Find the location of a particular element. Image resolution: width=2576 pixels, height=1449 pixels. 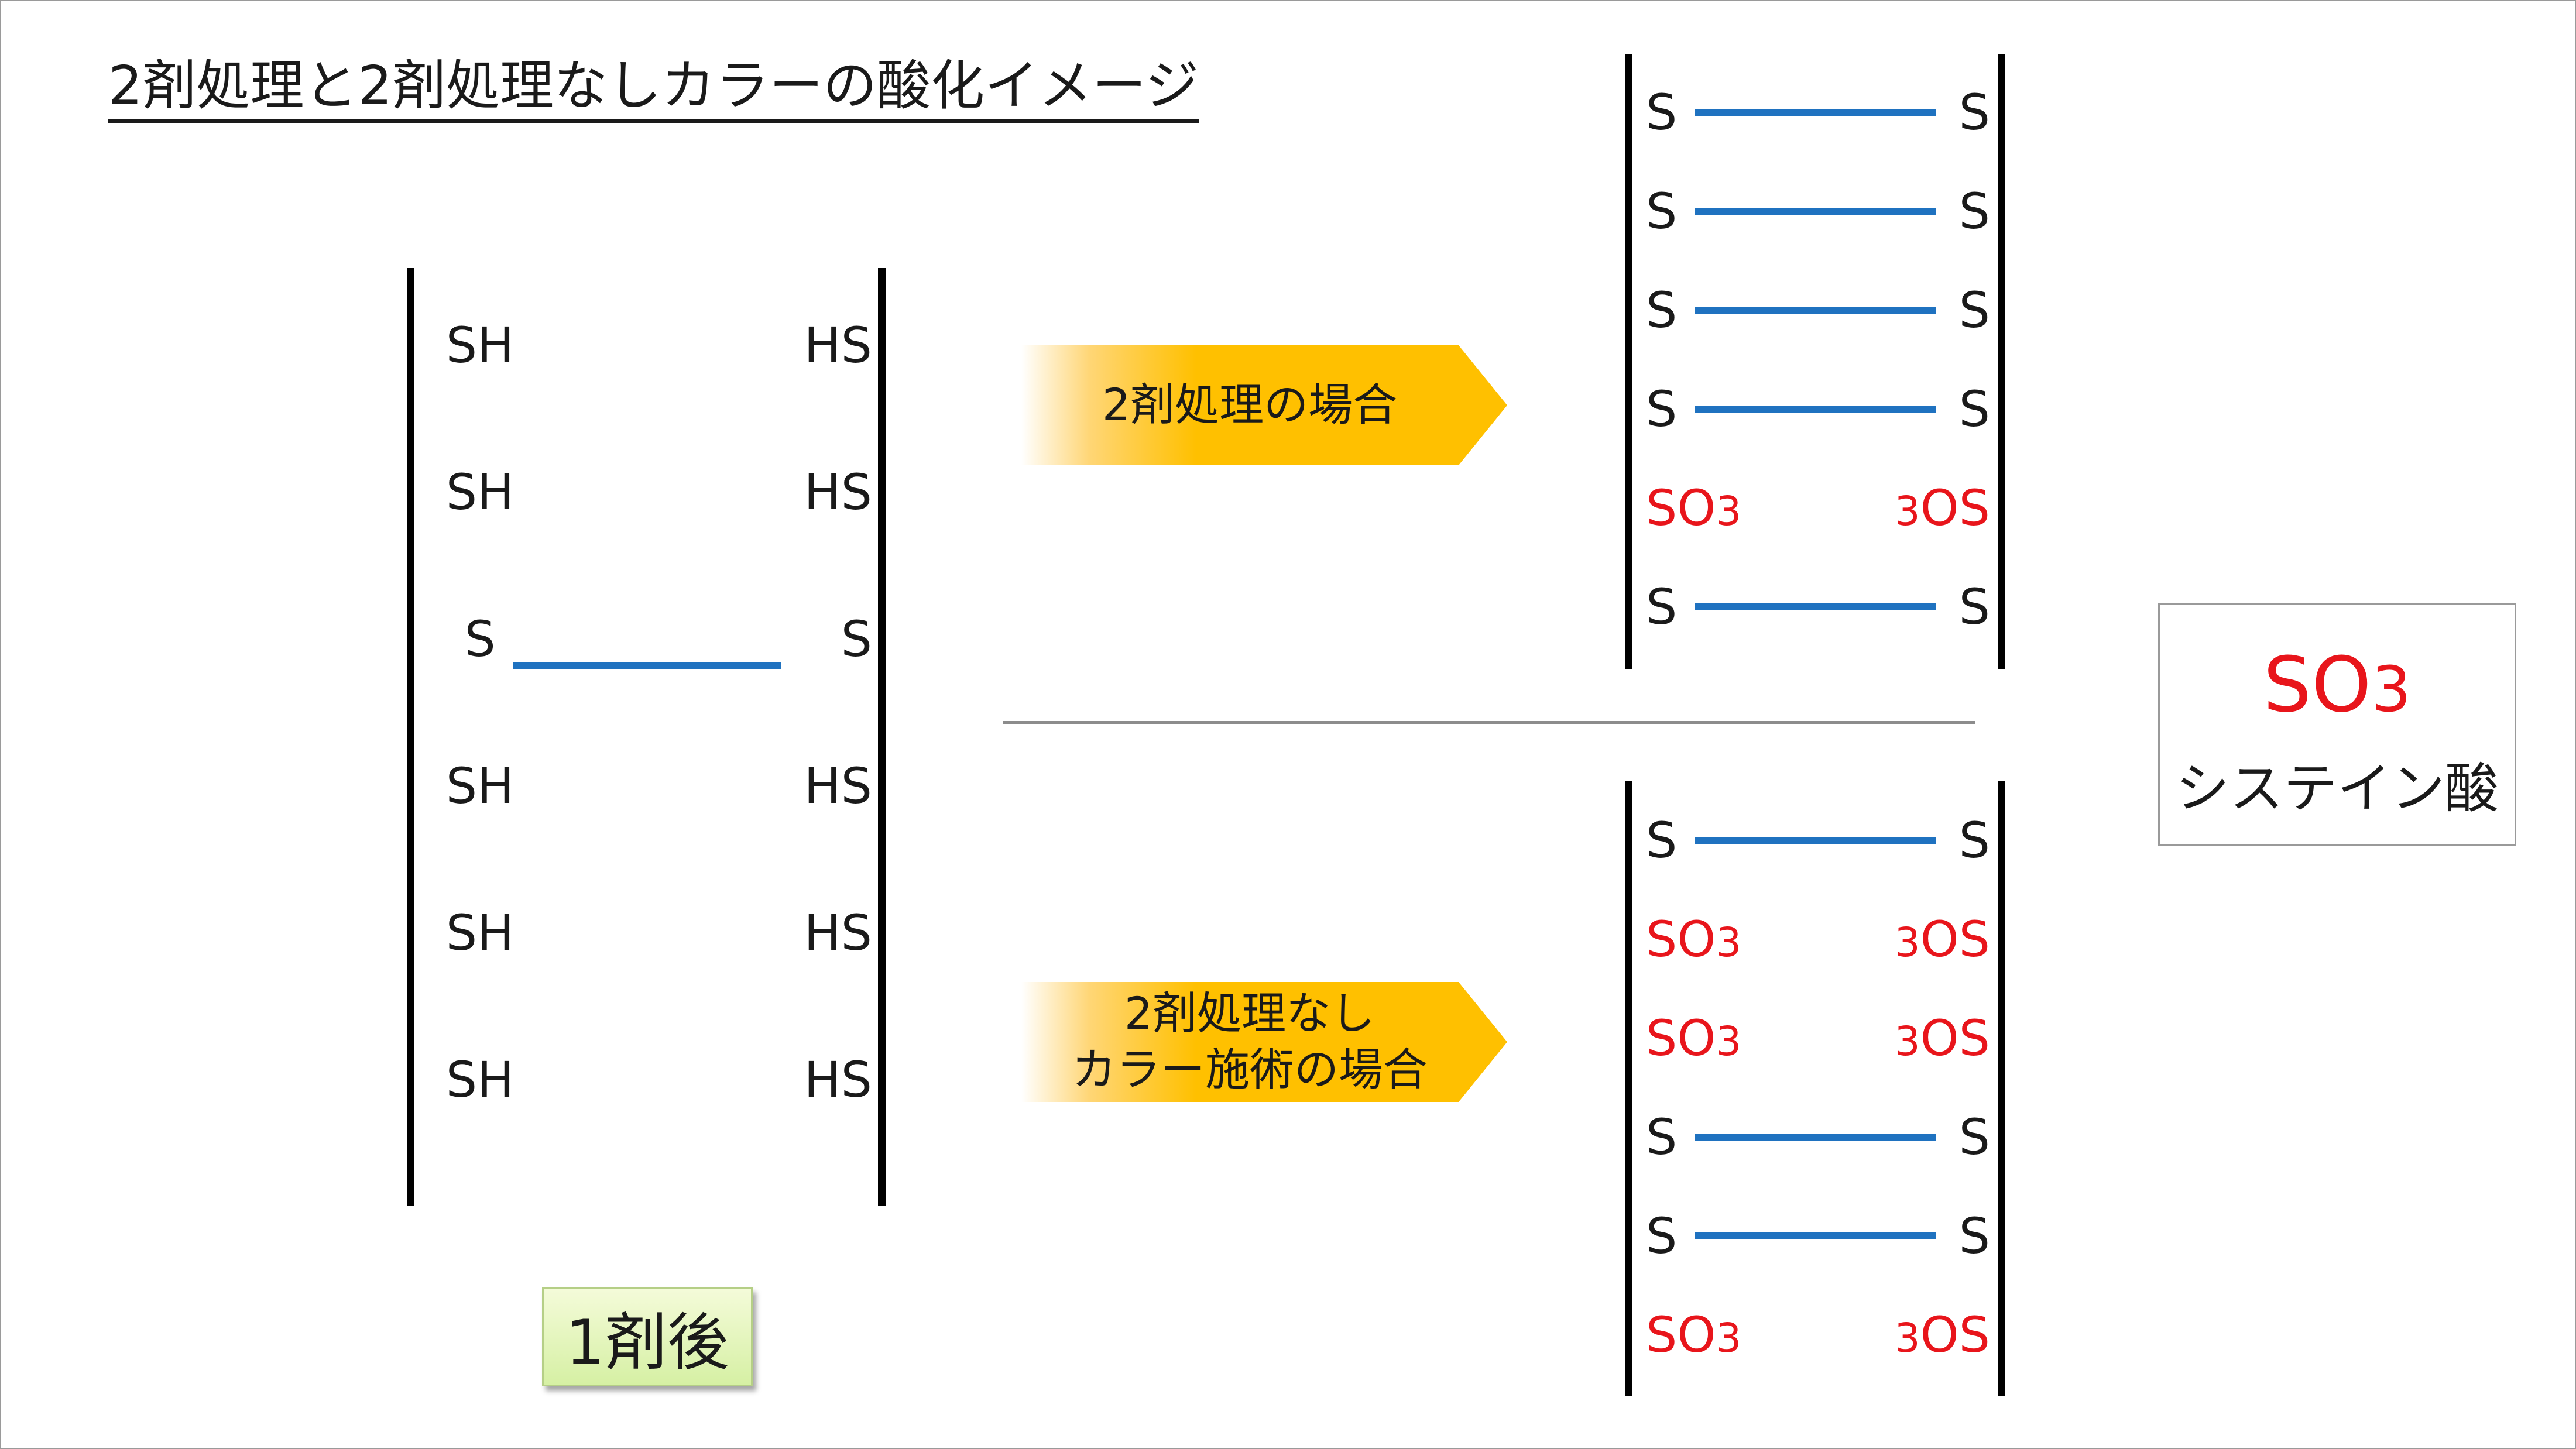

legend-box: SO3 システイン酸 is located at coordinates (2337, 724).